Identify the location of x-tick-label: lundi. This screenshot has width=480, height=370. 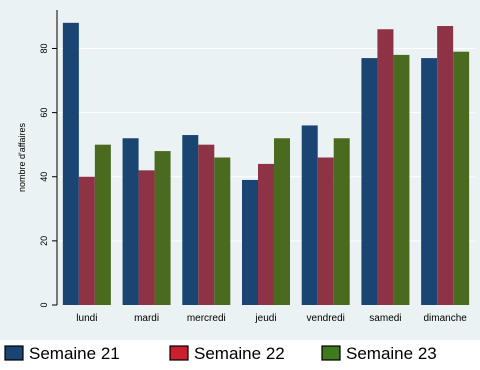
(86, 318).